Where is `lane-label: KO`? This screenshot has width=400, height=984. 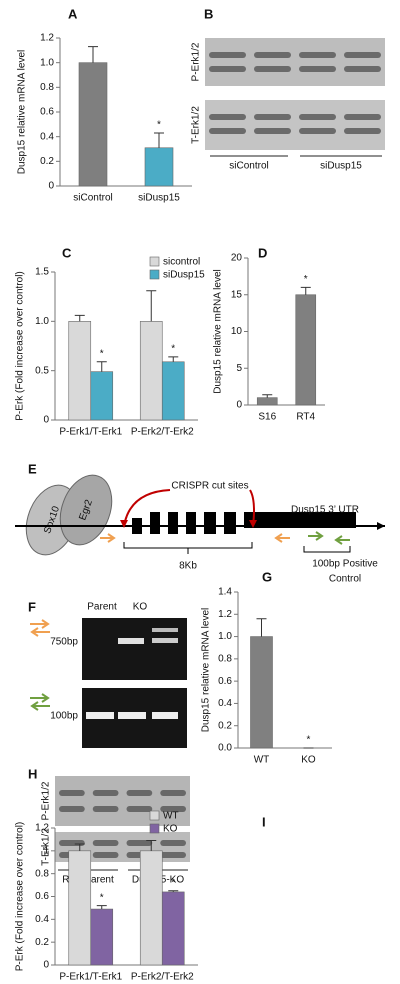 lane-label: KO is located at coordinates (140, 607).